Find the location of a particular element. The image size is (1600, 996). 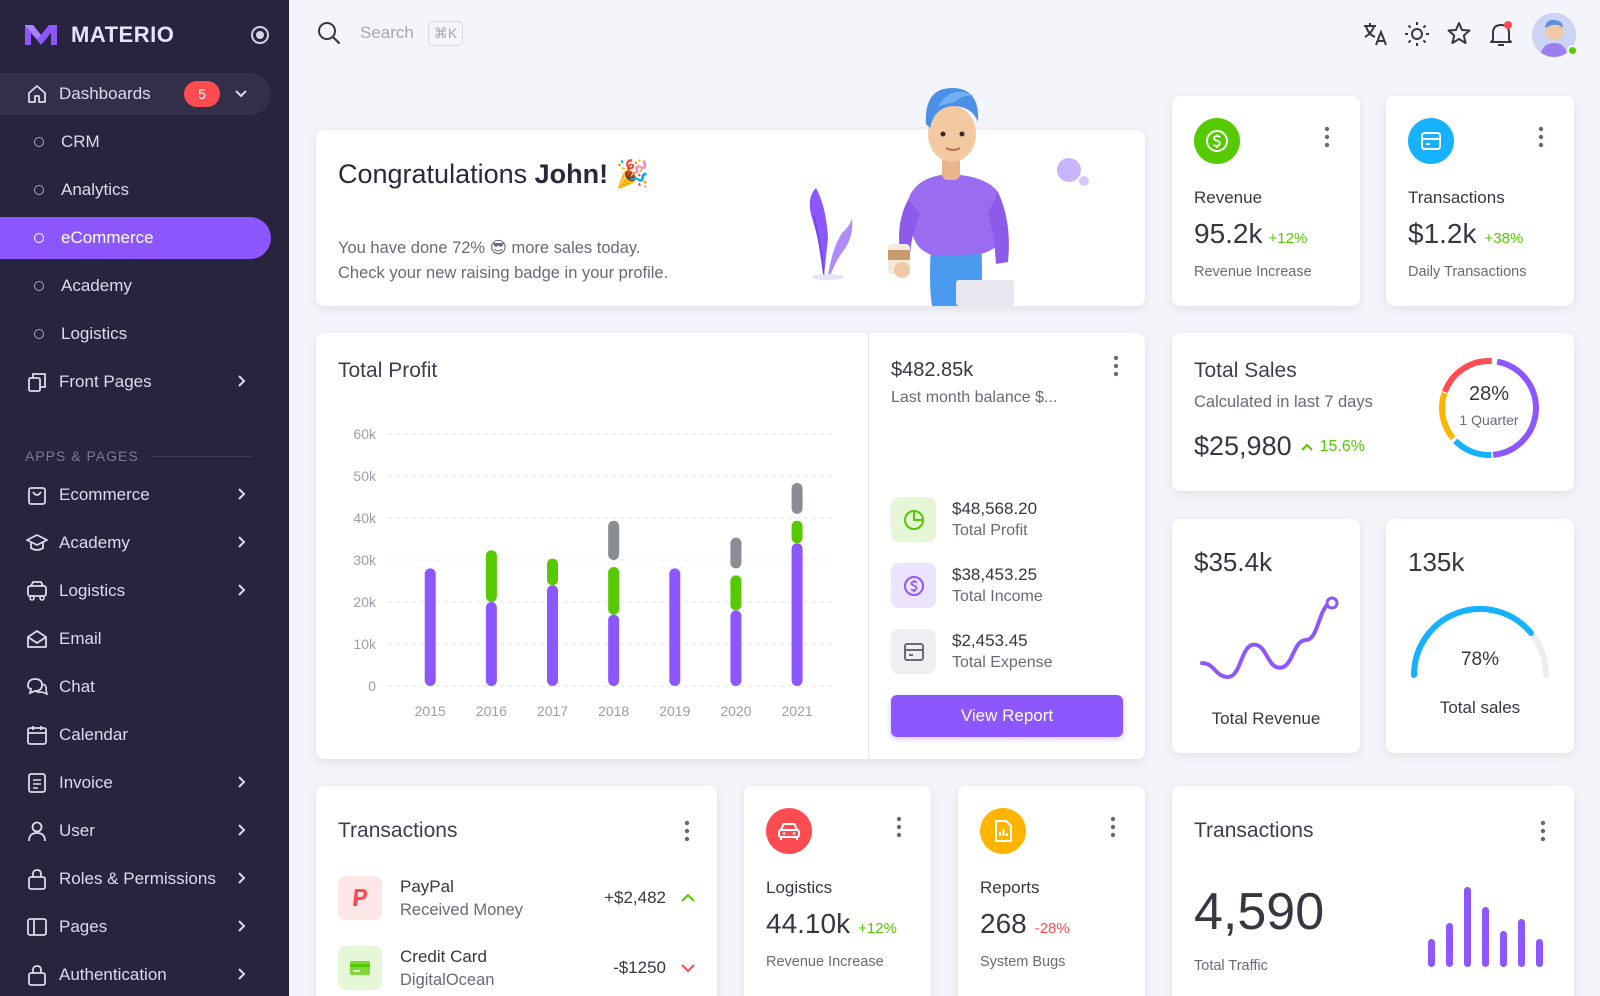

sidebar-item-calendar: Calendar is located at coordinates (135, 735).